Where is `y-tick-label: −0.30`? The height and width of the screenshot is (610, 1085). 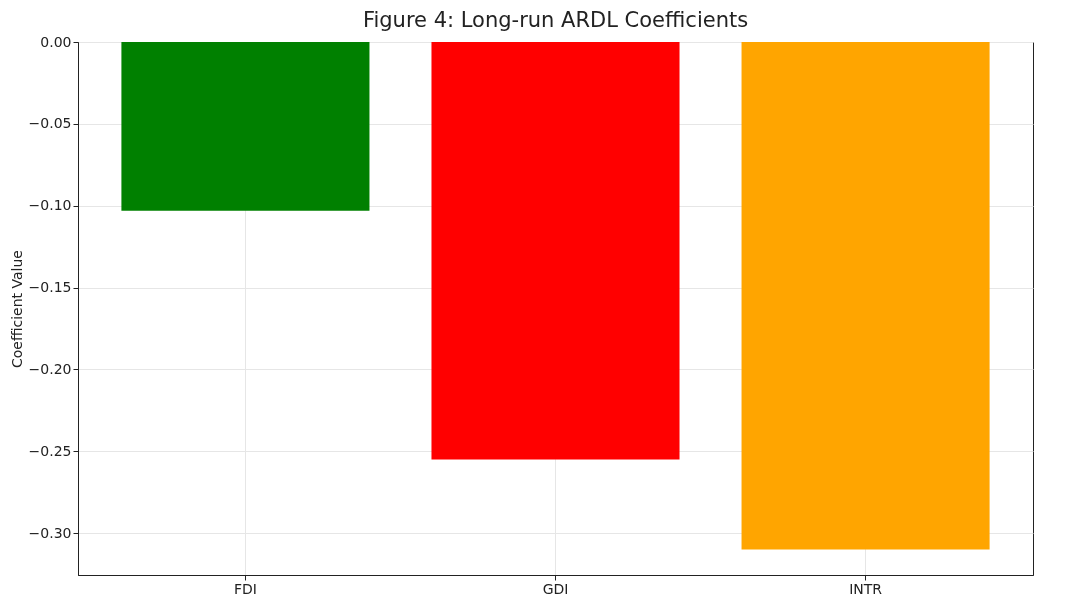 y-tick-label: −0.30 is located at coordinates (50, 532).